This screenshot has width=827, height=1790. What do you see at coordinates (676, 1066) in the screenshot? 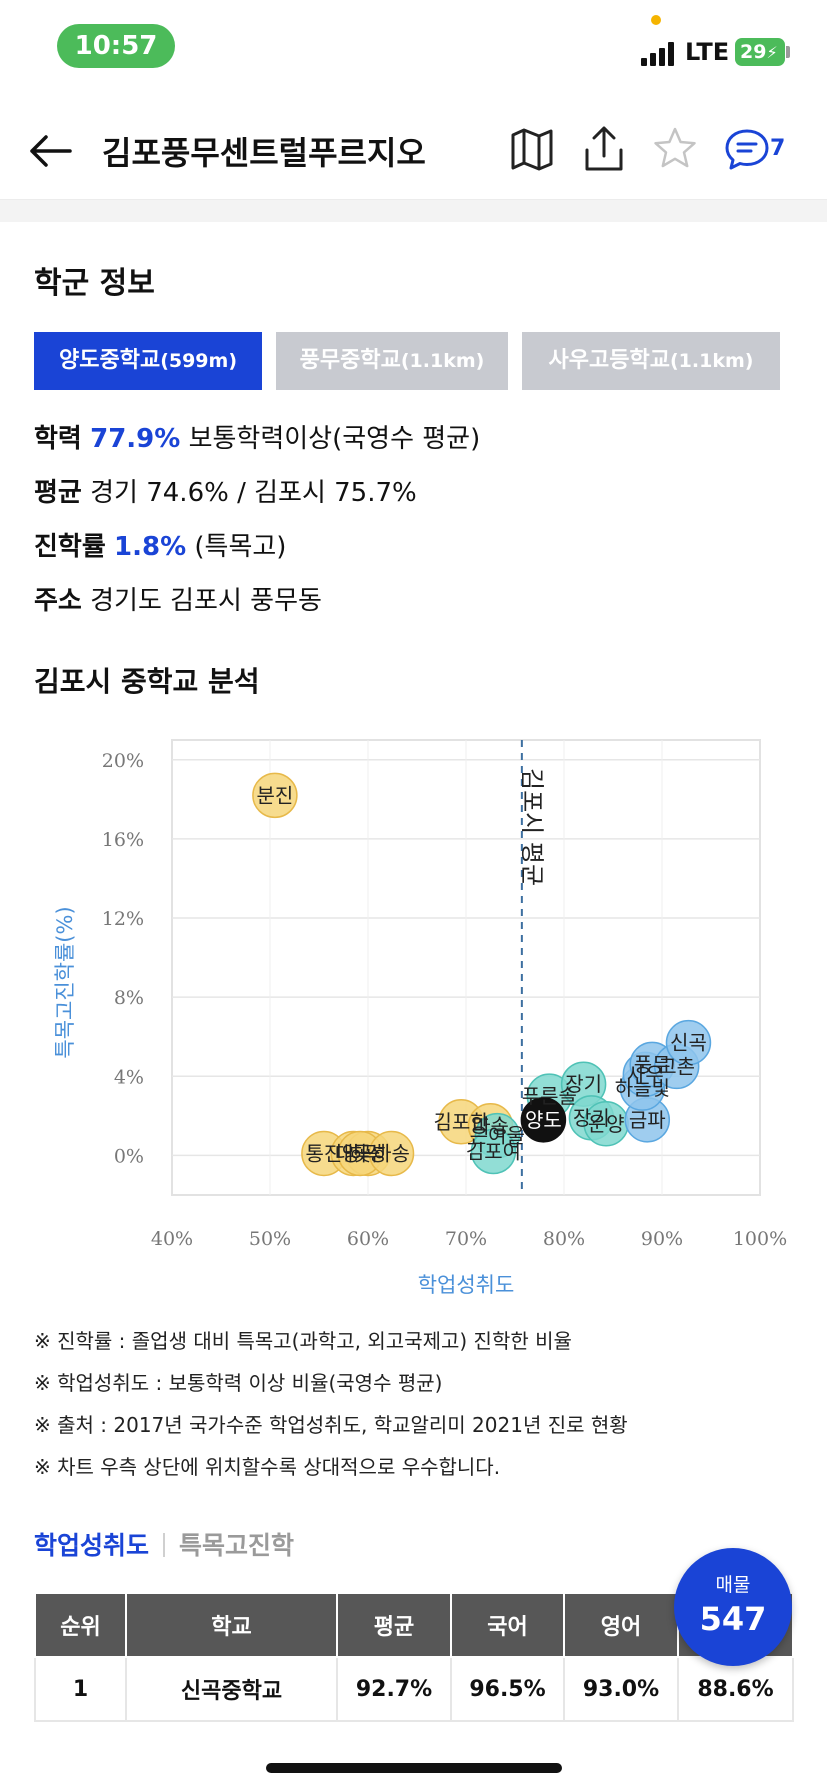
I see `data-point-label: 고촌` at bounding box center [676, 1066].